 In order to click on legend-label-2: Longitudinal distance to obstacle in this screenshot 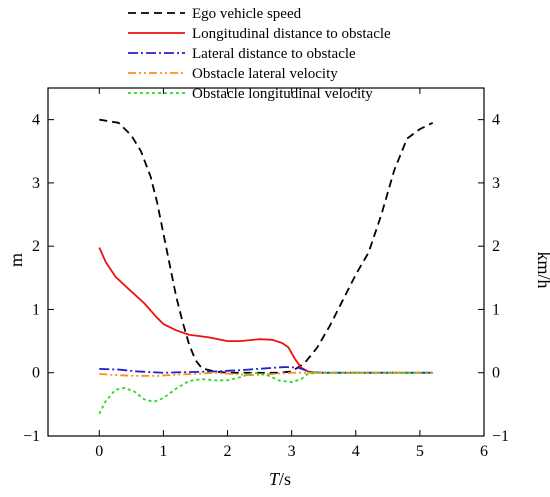, I will do `click(291, 34)`.